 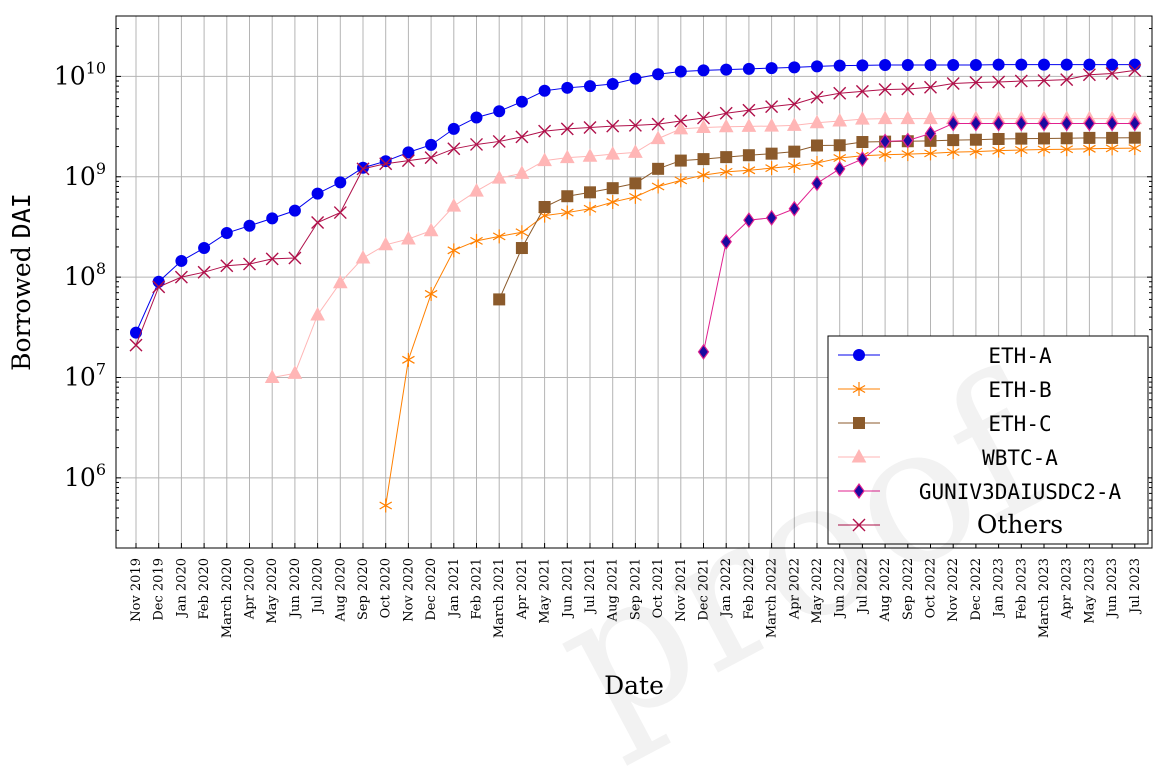 I want to click on x-tick-label: Feb 2023, so click(x=1021, y=589).